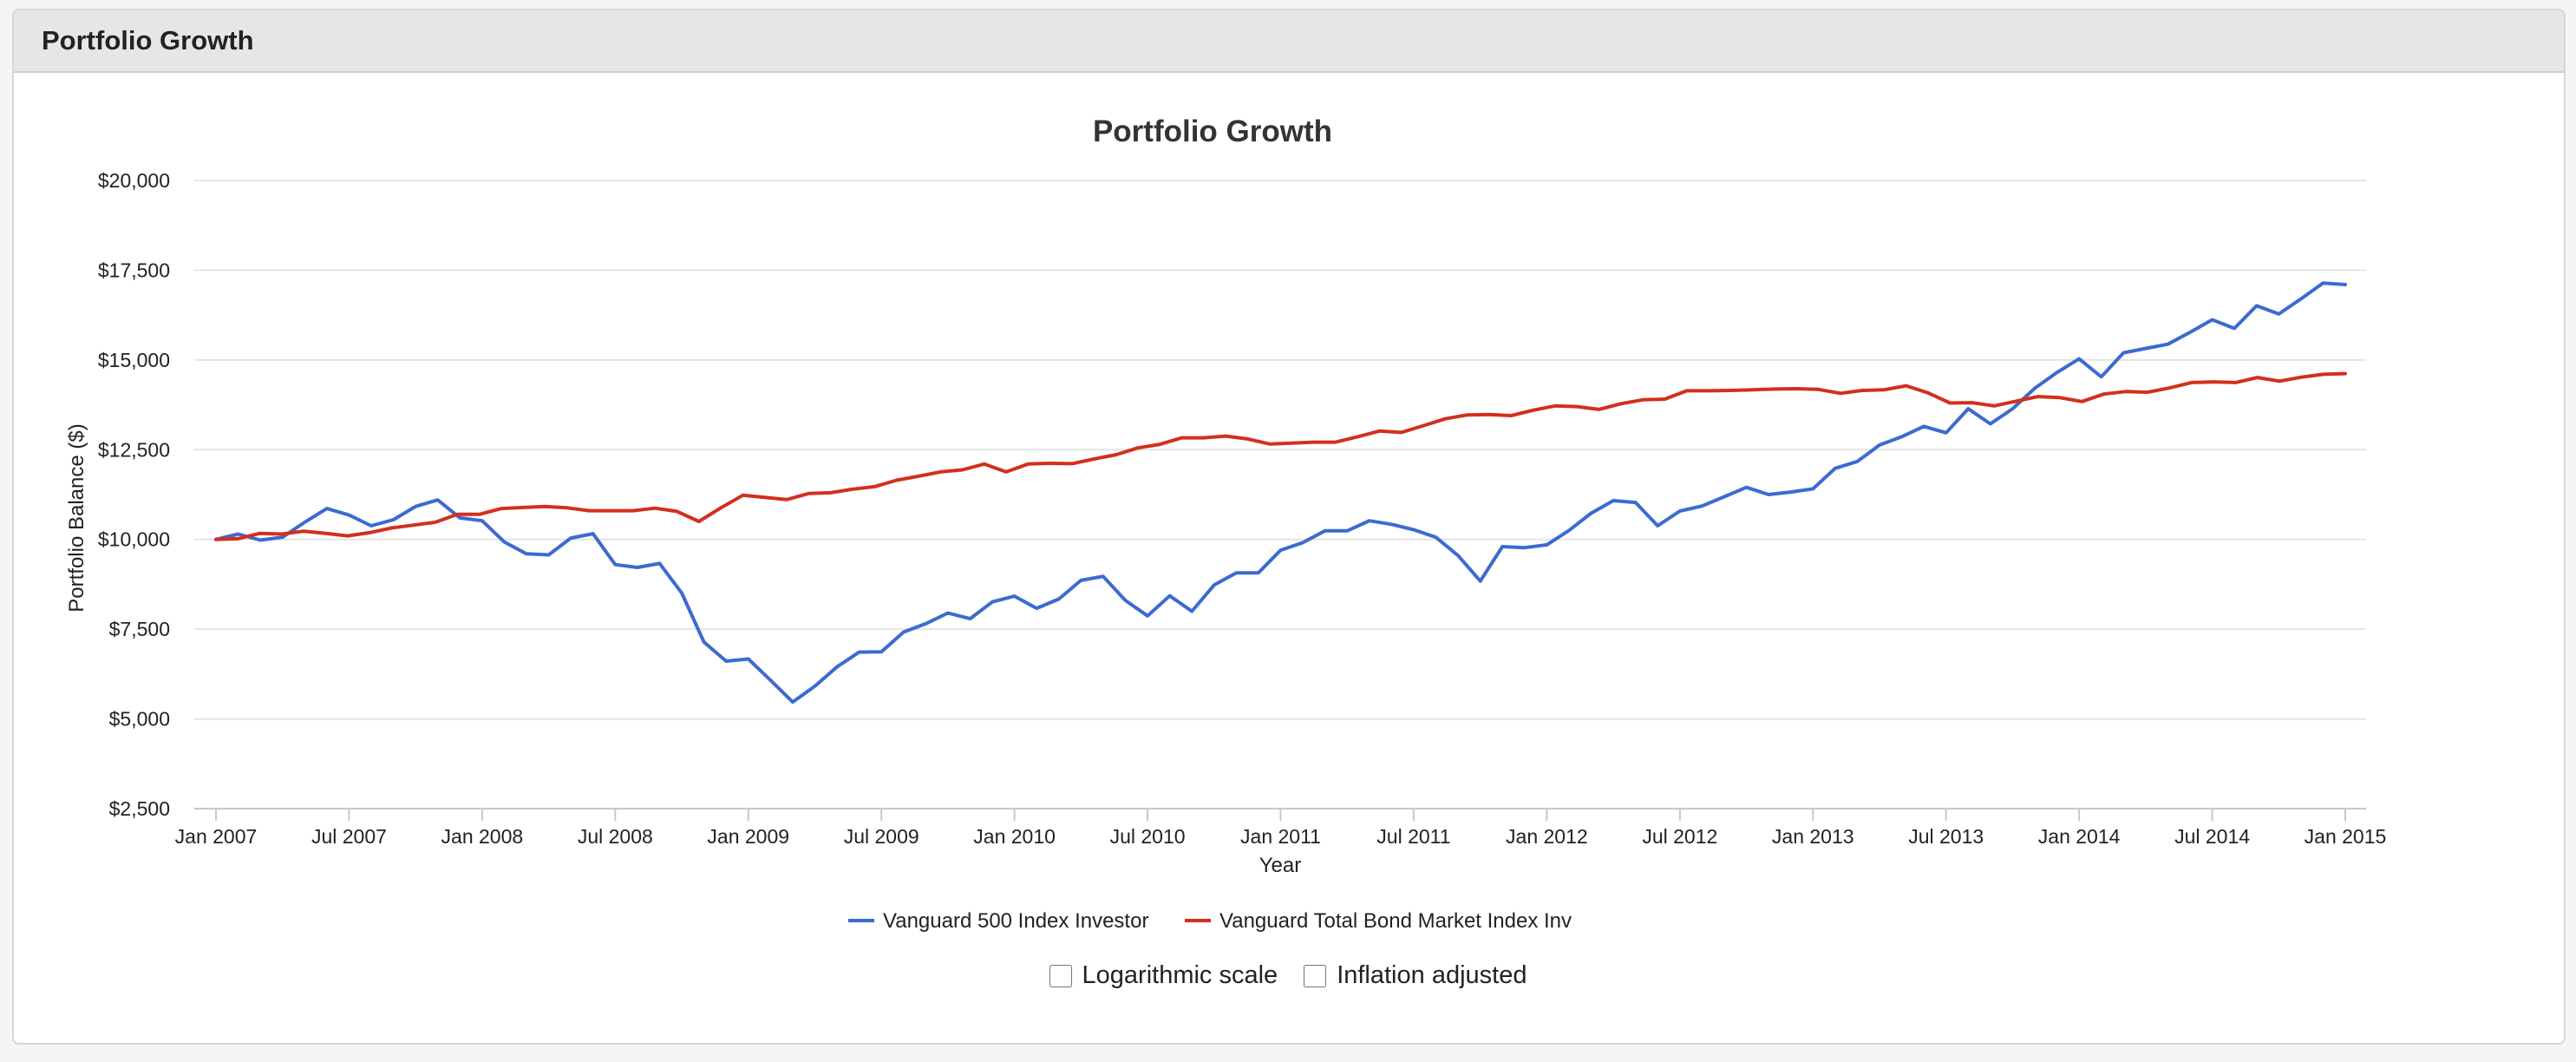 The image size is (2576, 1062). Describe the element at coordinates (1280, 866) in the screenshot. I see `x-axis-label: Year` at that location.